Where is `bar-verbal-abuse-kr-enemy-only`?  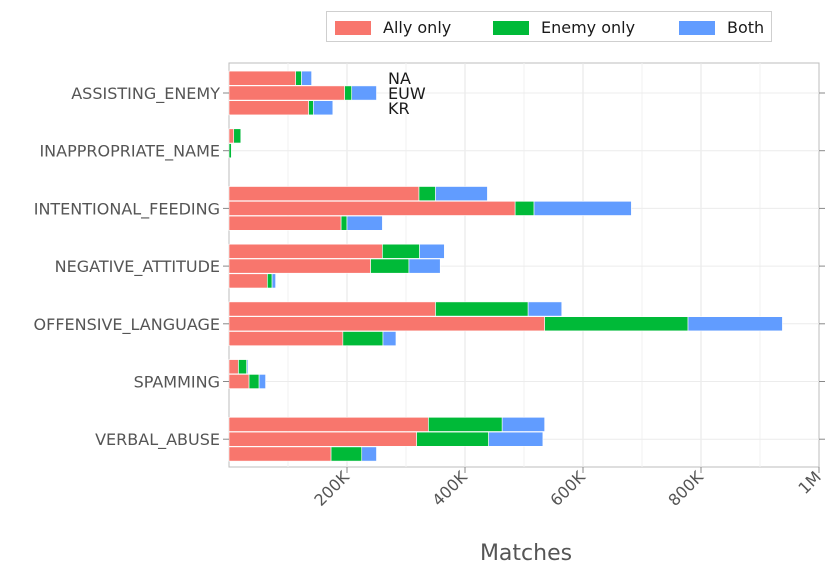
bar-verbal-abuse-kr-enemy-only is located at coordinates (346, 454).